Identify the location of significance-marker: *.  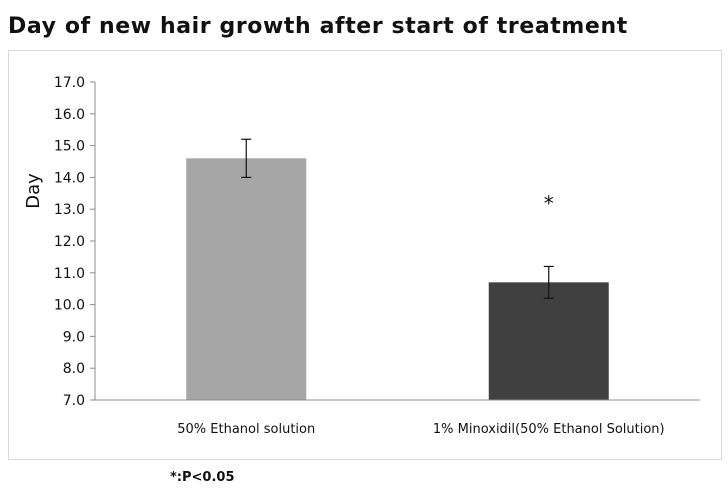
(549, 203).